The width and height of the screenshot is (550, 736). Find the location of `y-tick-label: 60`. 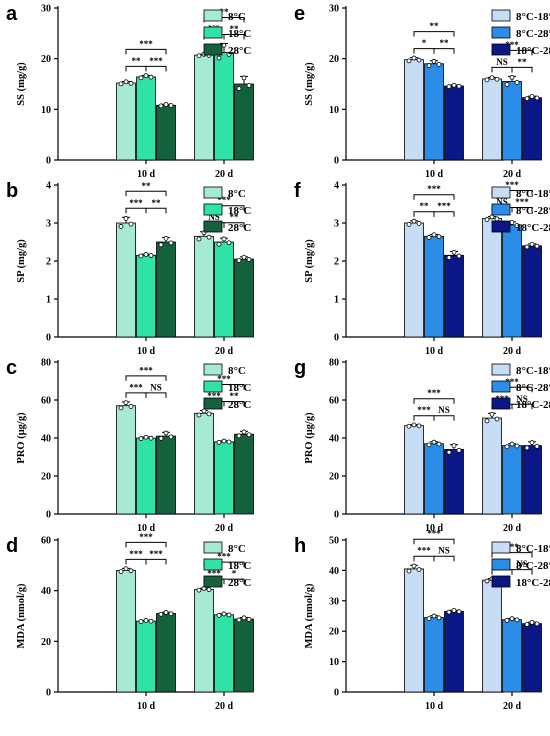

y-tick-label: 60 is located at coordinates (46, 541).